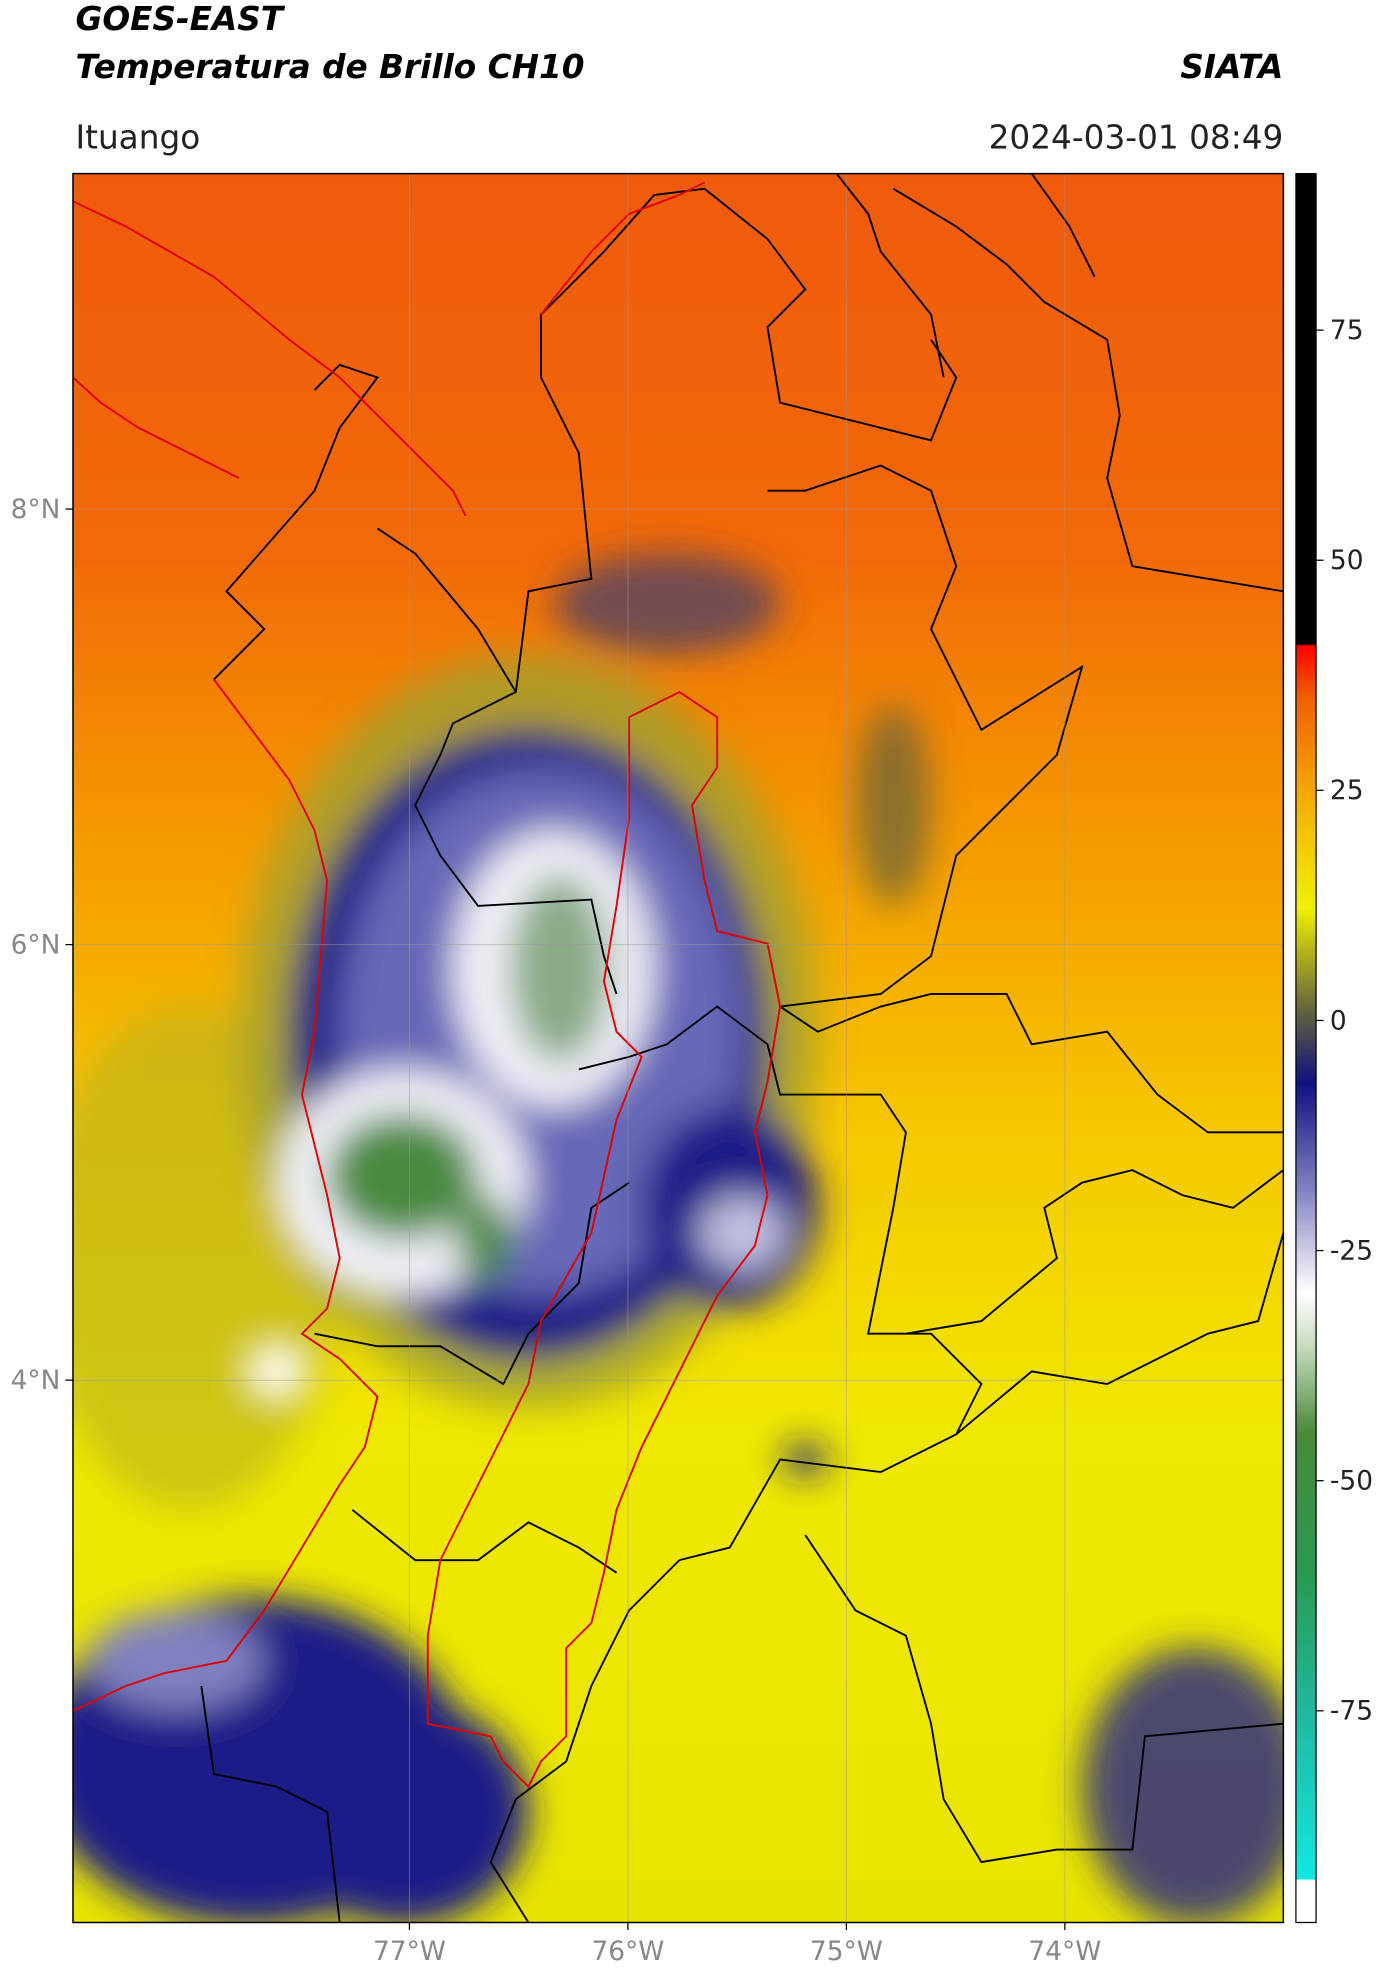 This screenshot has height=1981, width=1384. Describe the element at coordinates (36, 509) in the screenshot. I see `y-tick-label: 8°N` at that location.